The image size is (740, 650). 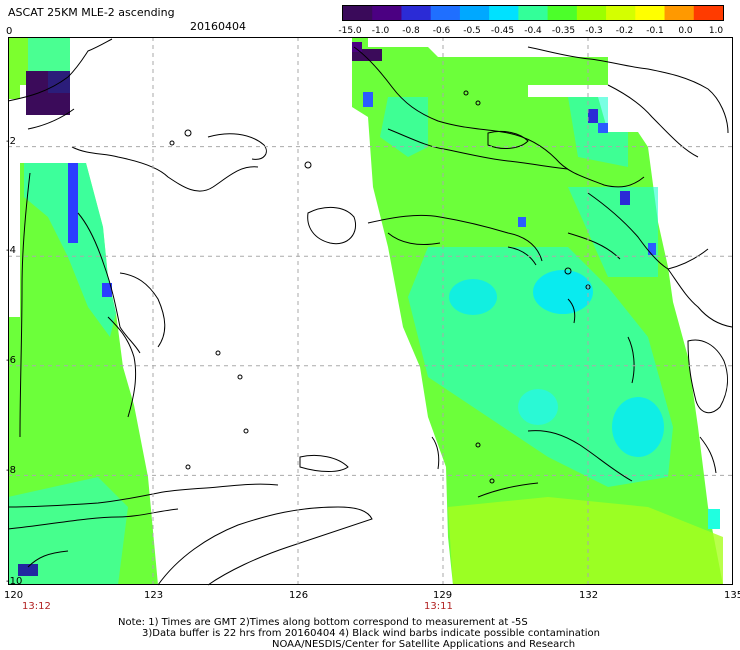 What do you see at coordinates (716, 31) in the screenshot?
I see `colorbar-tick-label: 1.0` at bounding box center [716, 31].